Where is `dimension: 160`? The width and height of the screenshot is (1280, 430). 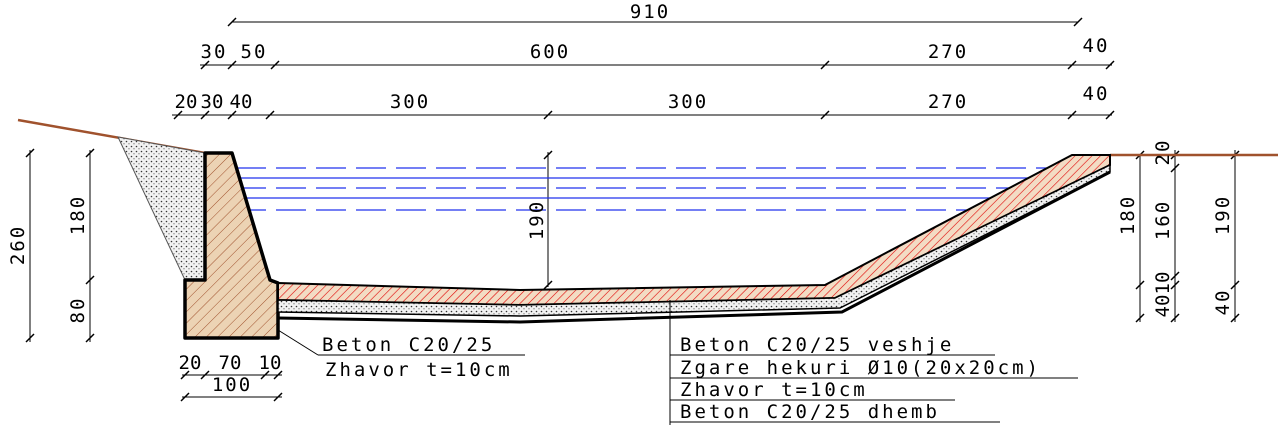 dimension: 160 is located at coordinates (1163, 220).